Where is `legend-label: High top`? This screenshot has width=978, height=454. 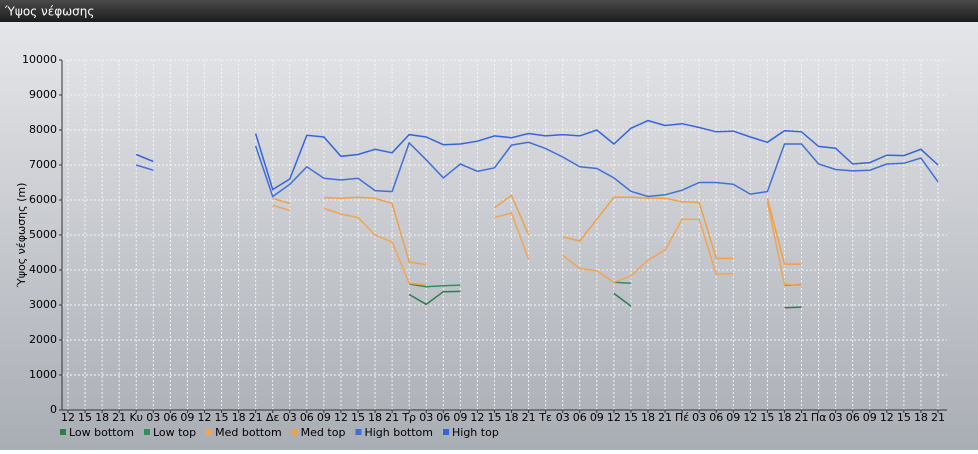
legend-label: High top is located at coordinates (475, 432).